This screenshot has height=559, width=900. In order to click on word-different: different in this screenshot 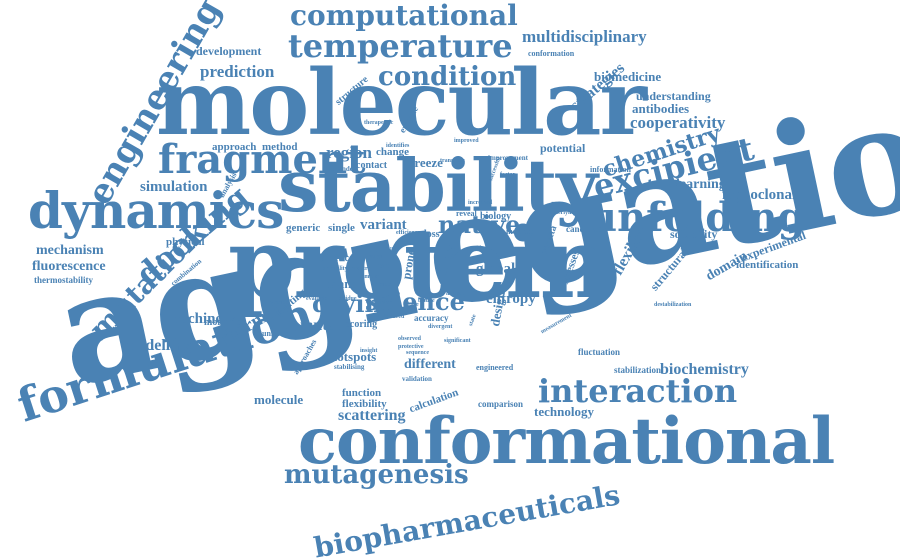, I will do `click(430, 364)`.